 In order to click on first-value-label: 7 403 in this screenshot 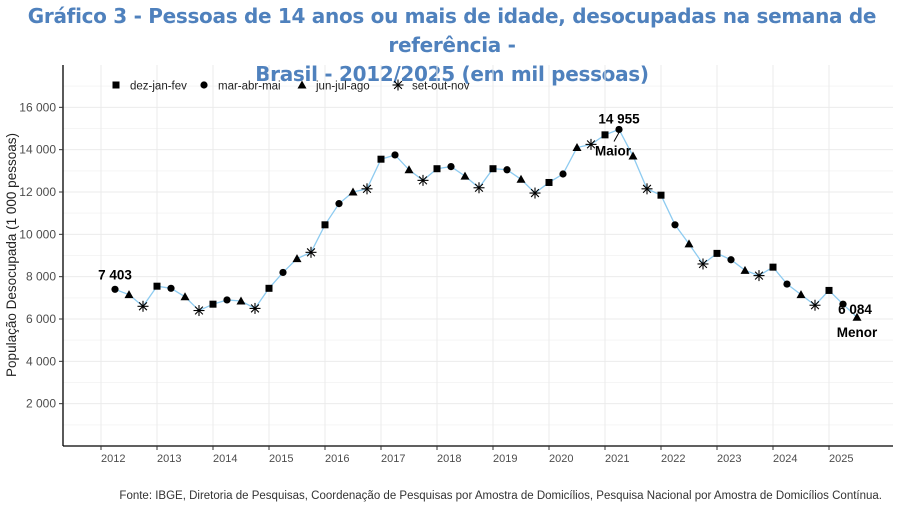, I will do `click(115, 274)`.